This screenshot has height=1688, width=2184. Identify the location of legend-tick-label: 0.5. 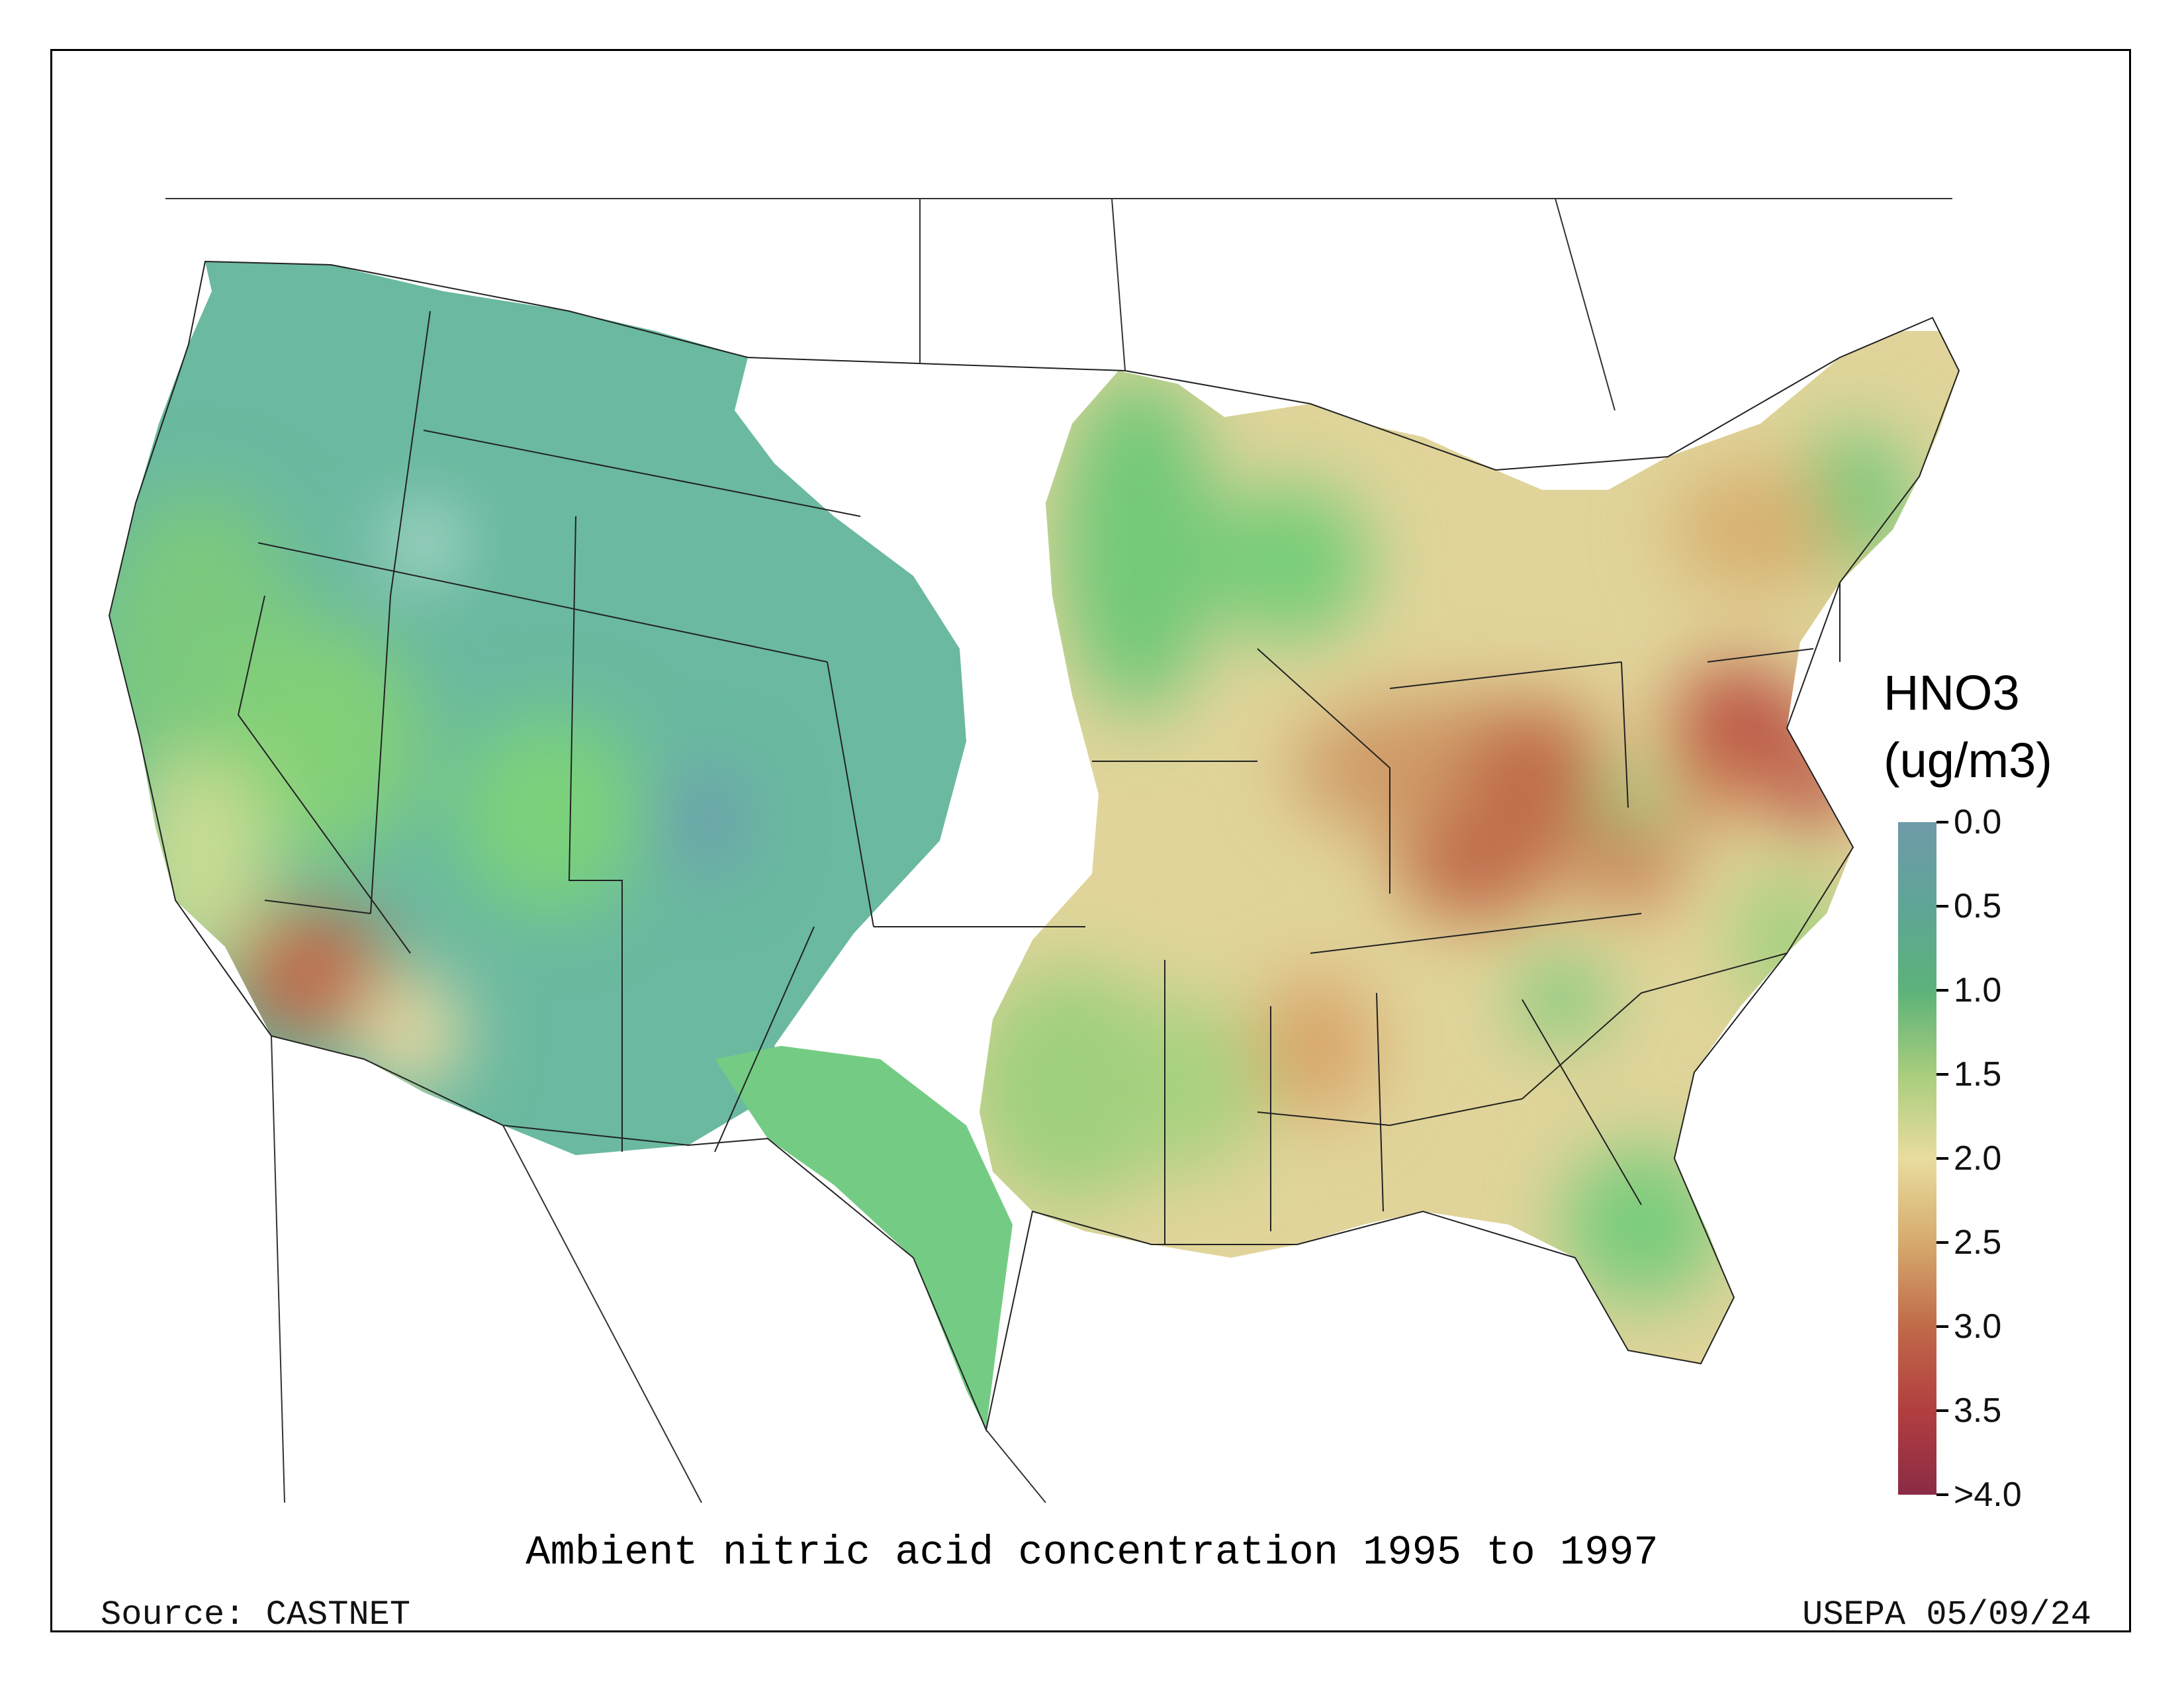
(1978, 906).